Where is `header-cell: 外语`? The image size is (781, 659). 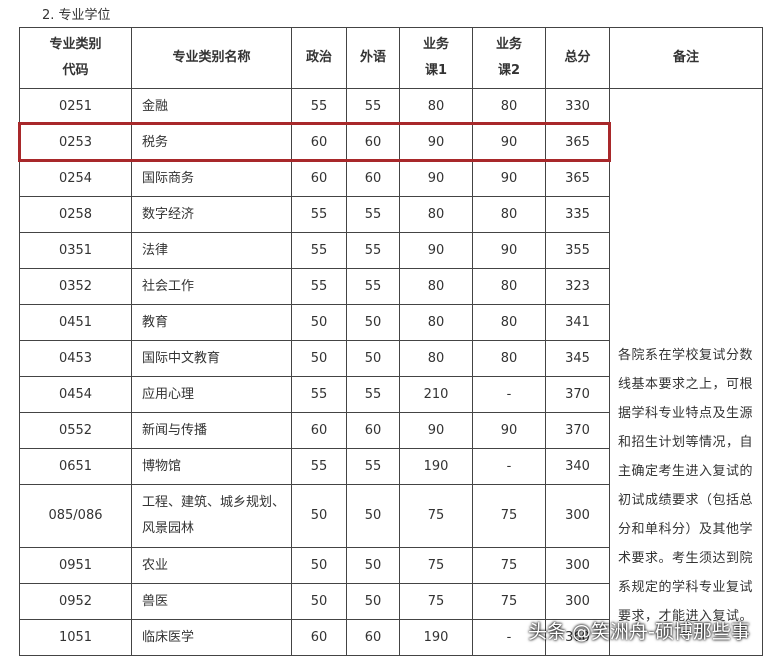
header-cell: 外语 is located at coordinates (373, 58).